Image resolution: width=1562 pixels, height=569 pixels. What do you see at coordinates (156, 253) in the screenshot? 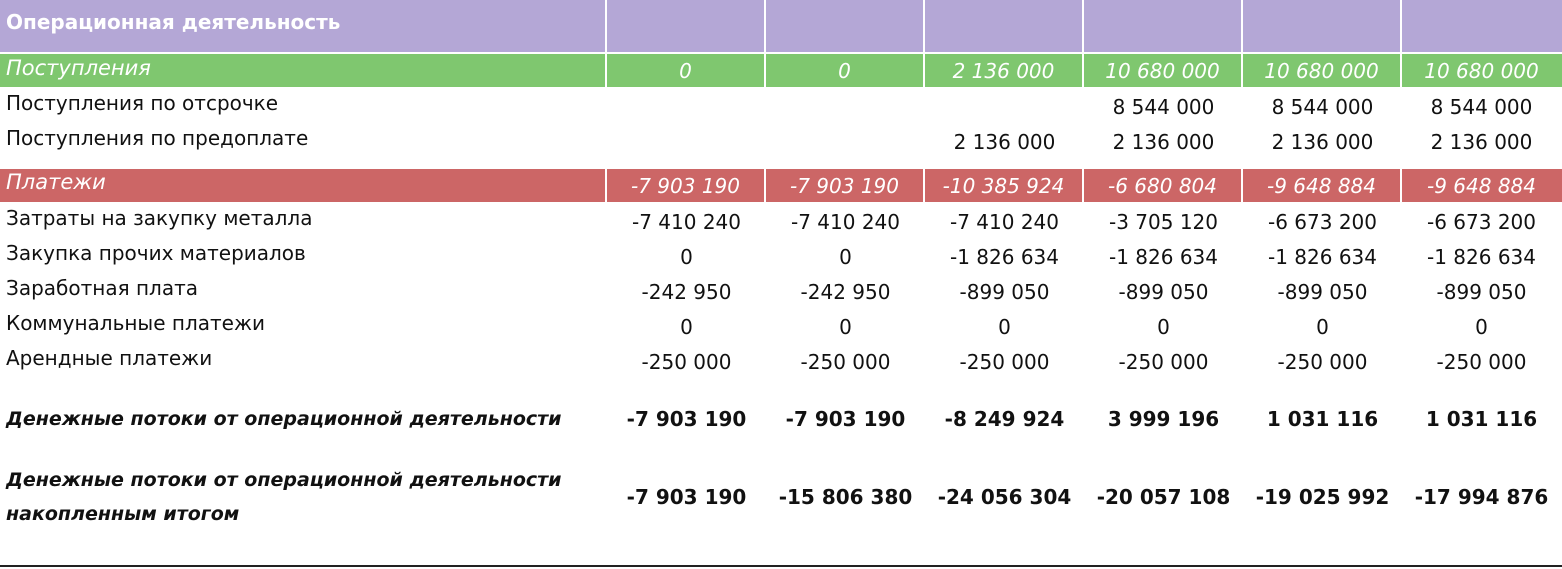
I see `row-label: Закупка прочих материалов` at bounding box center [156, 253].